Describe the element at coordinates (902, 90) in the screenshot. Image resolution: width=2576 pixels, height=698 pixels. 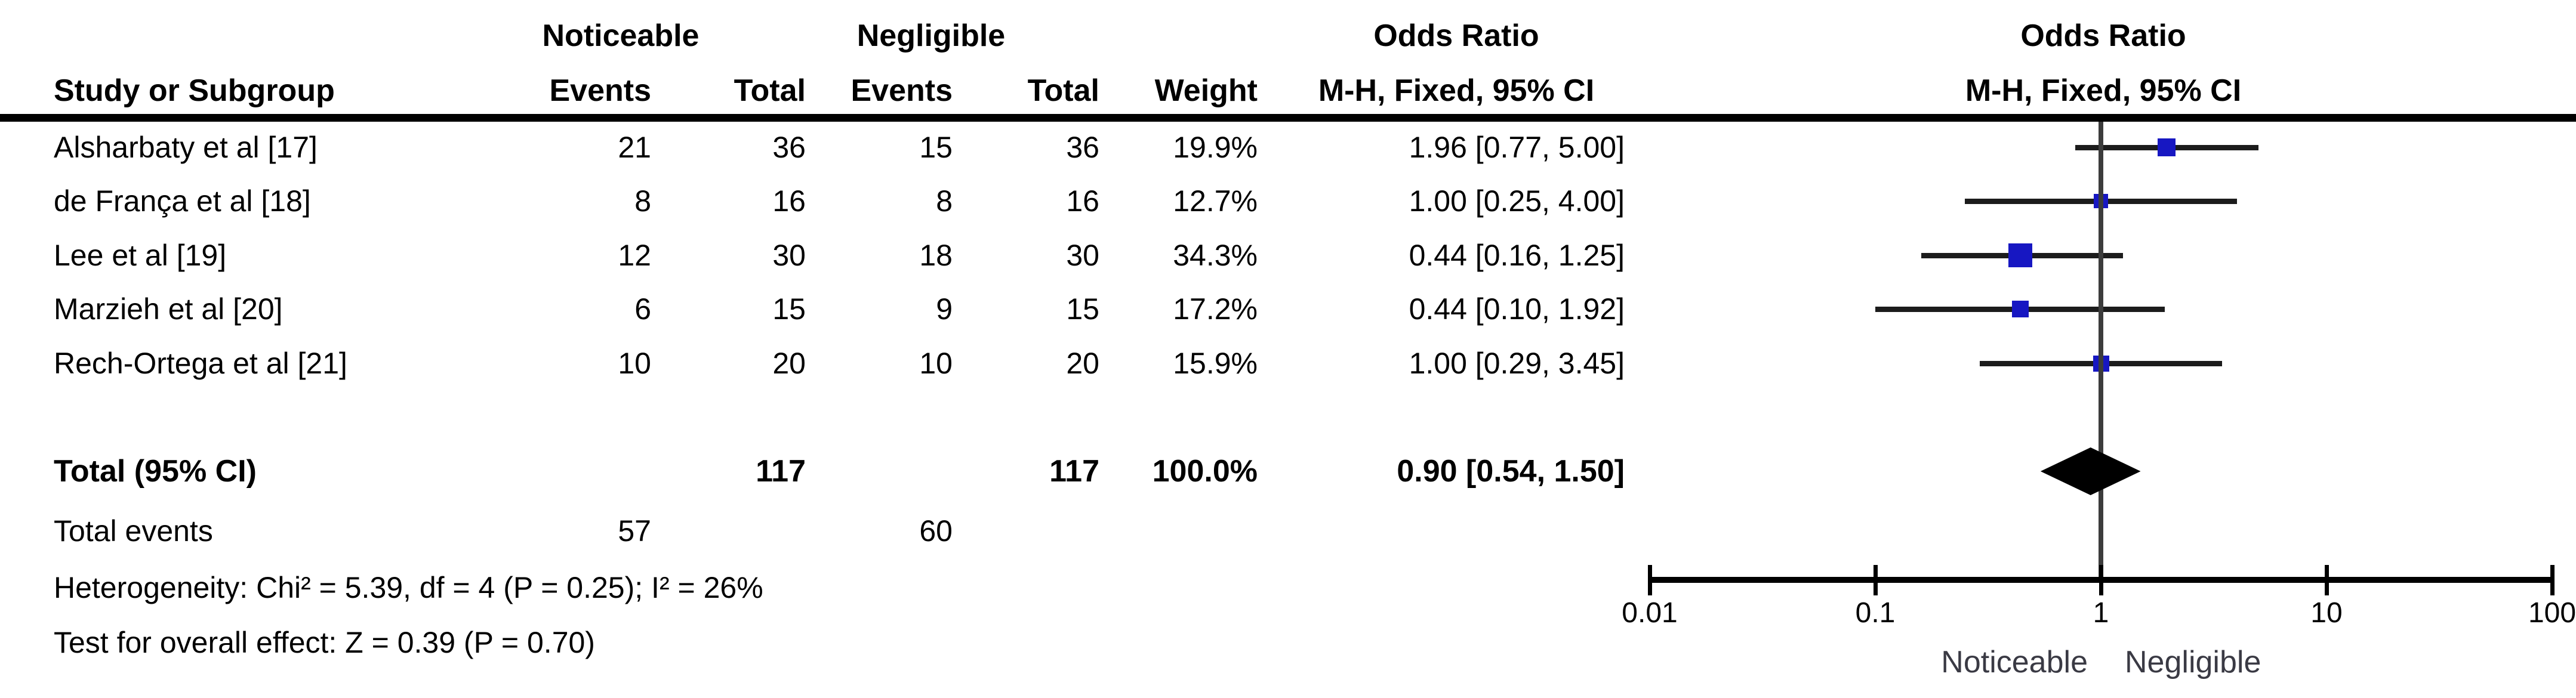
I see `events2-column-header: Events` at that location.